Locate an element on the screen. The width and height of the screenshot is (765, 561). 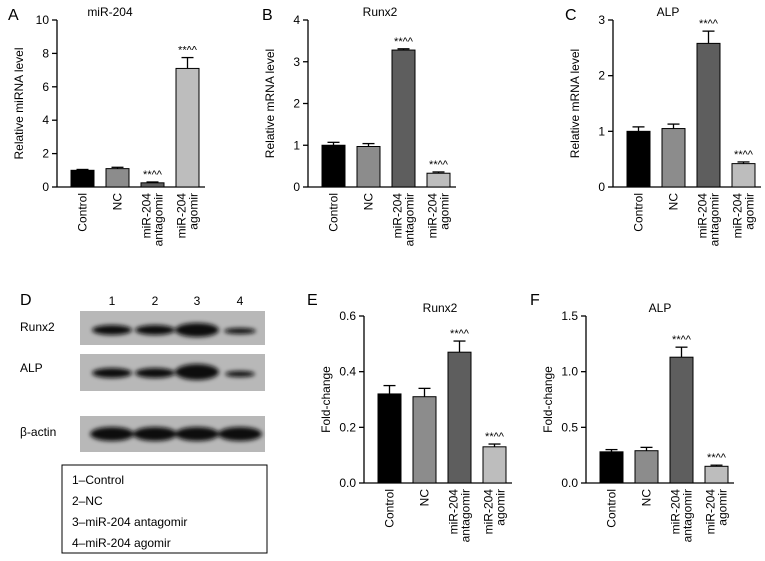
lane-label: 3 is located at coordinates (197, 301).